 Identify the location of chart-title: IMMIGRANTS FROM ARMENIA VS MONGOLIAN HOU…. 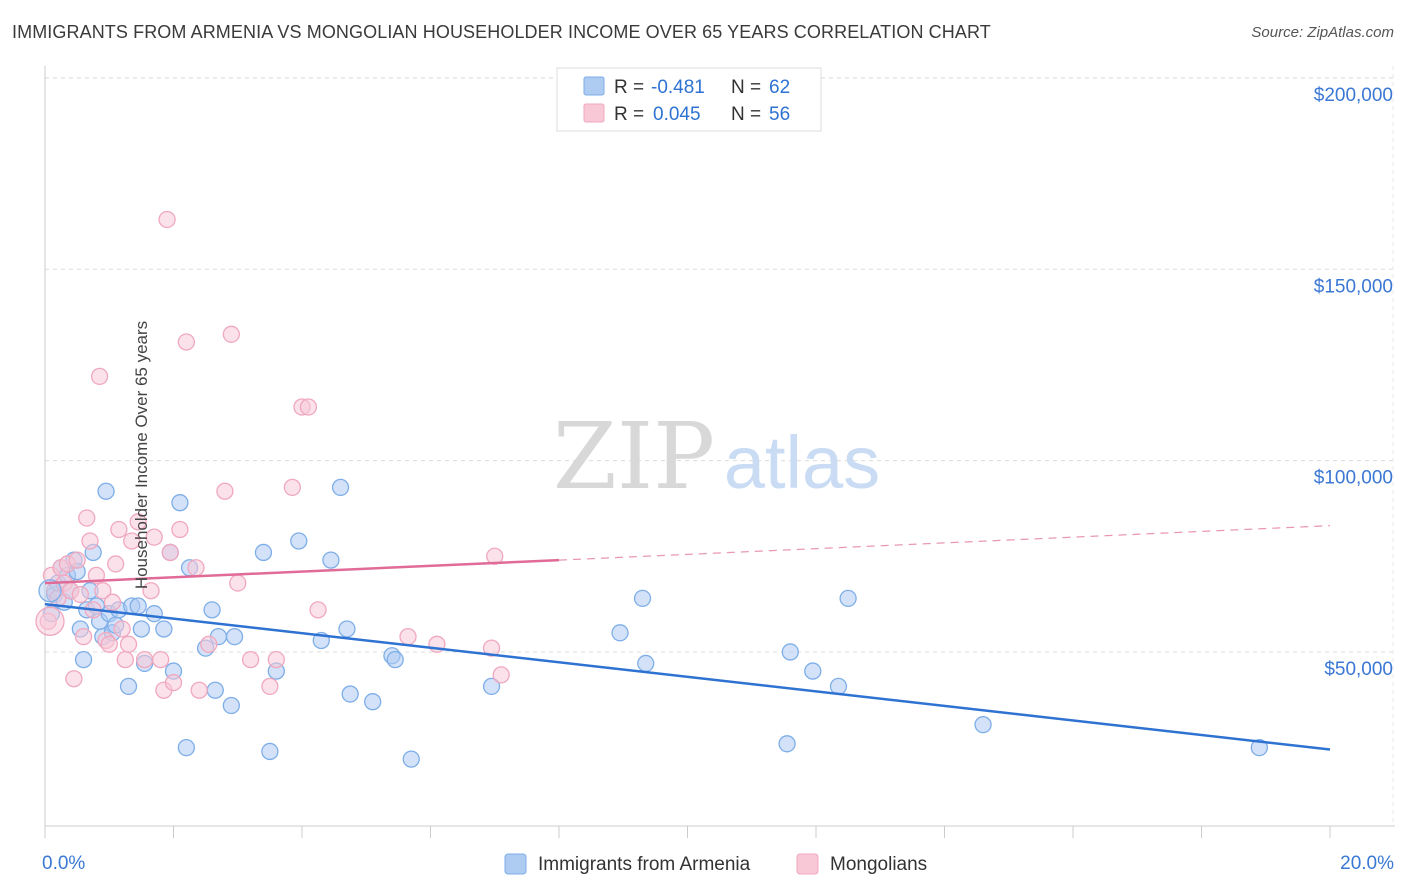
(501, 32).